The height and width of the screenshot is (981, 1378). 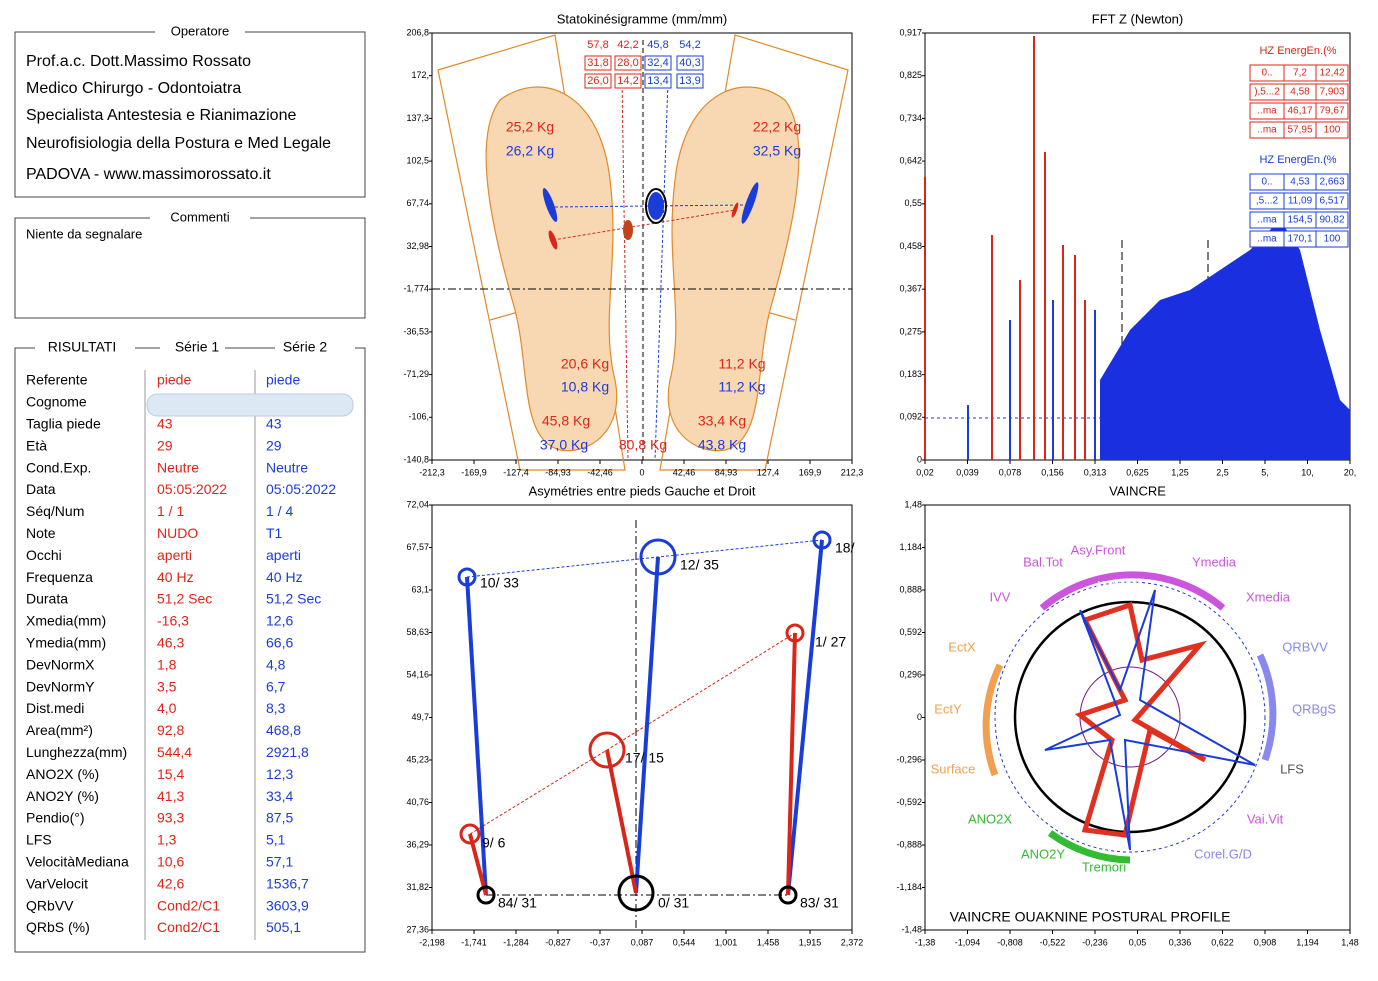 I want to click on axis-name: EctX, so click(x=962, y=646).